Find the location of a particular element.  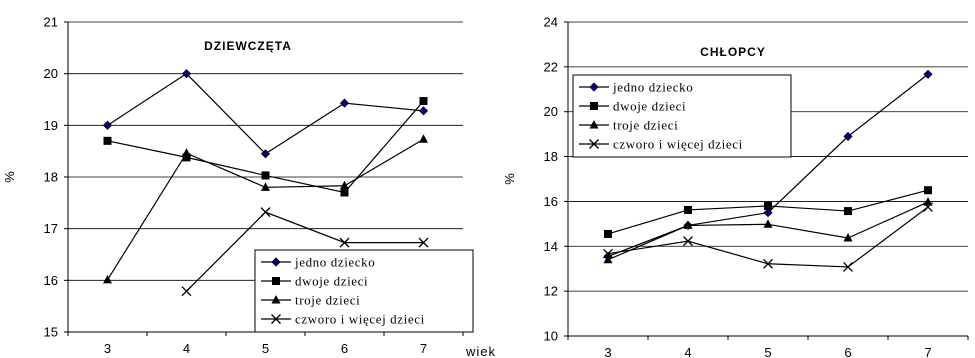

y-tick-label: 15 is located at coordinates (51, 332).